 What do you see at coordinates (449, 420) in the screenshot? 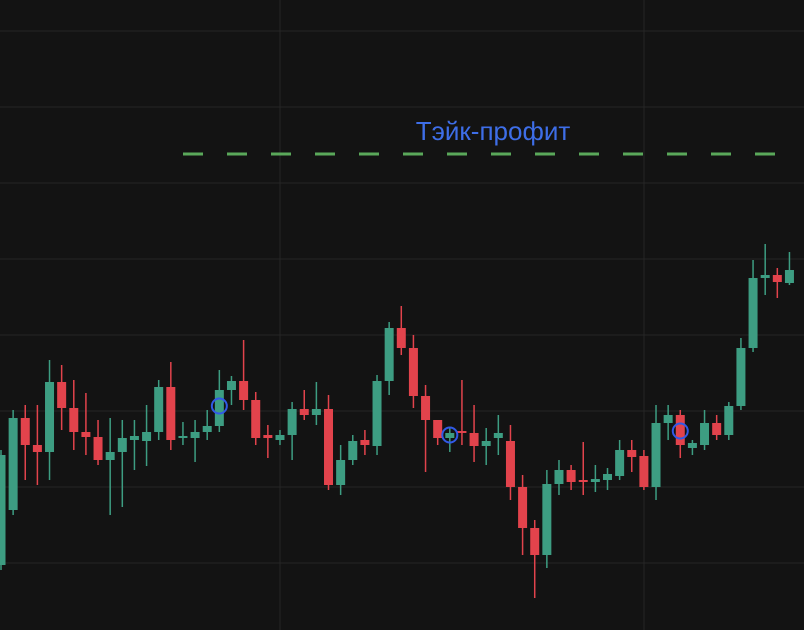
I see `entry-markers` at bounding box center [449, 420].